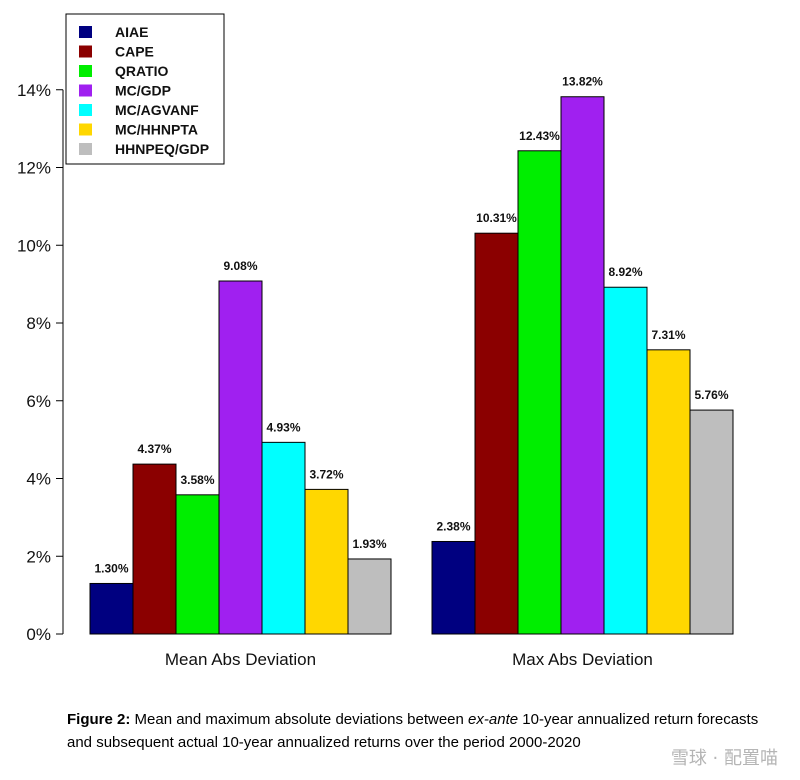  What do you see at coordinates (38, 479) in the screenshot?
I see `y-tick-label: 4%` at bounding box center [38, 479].